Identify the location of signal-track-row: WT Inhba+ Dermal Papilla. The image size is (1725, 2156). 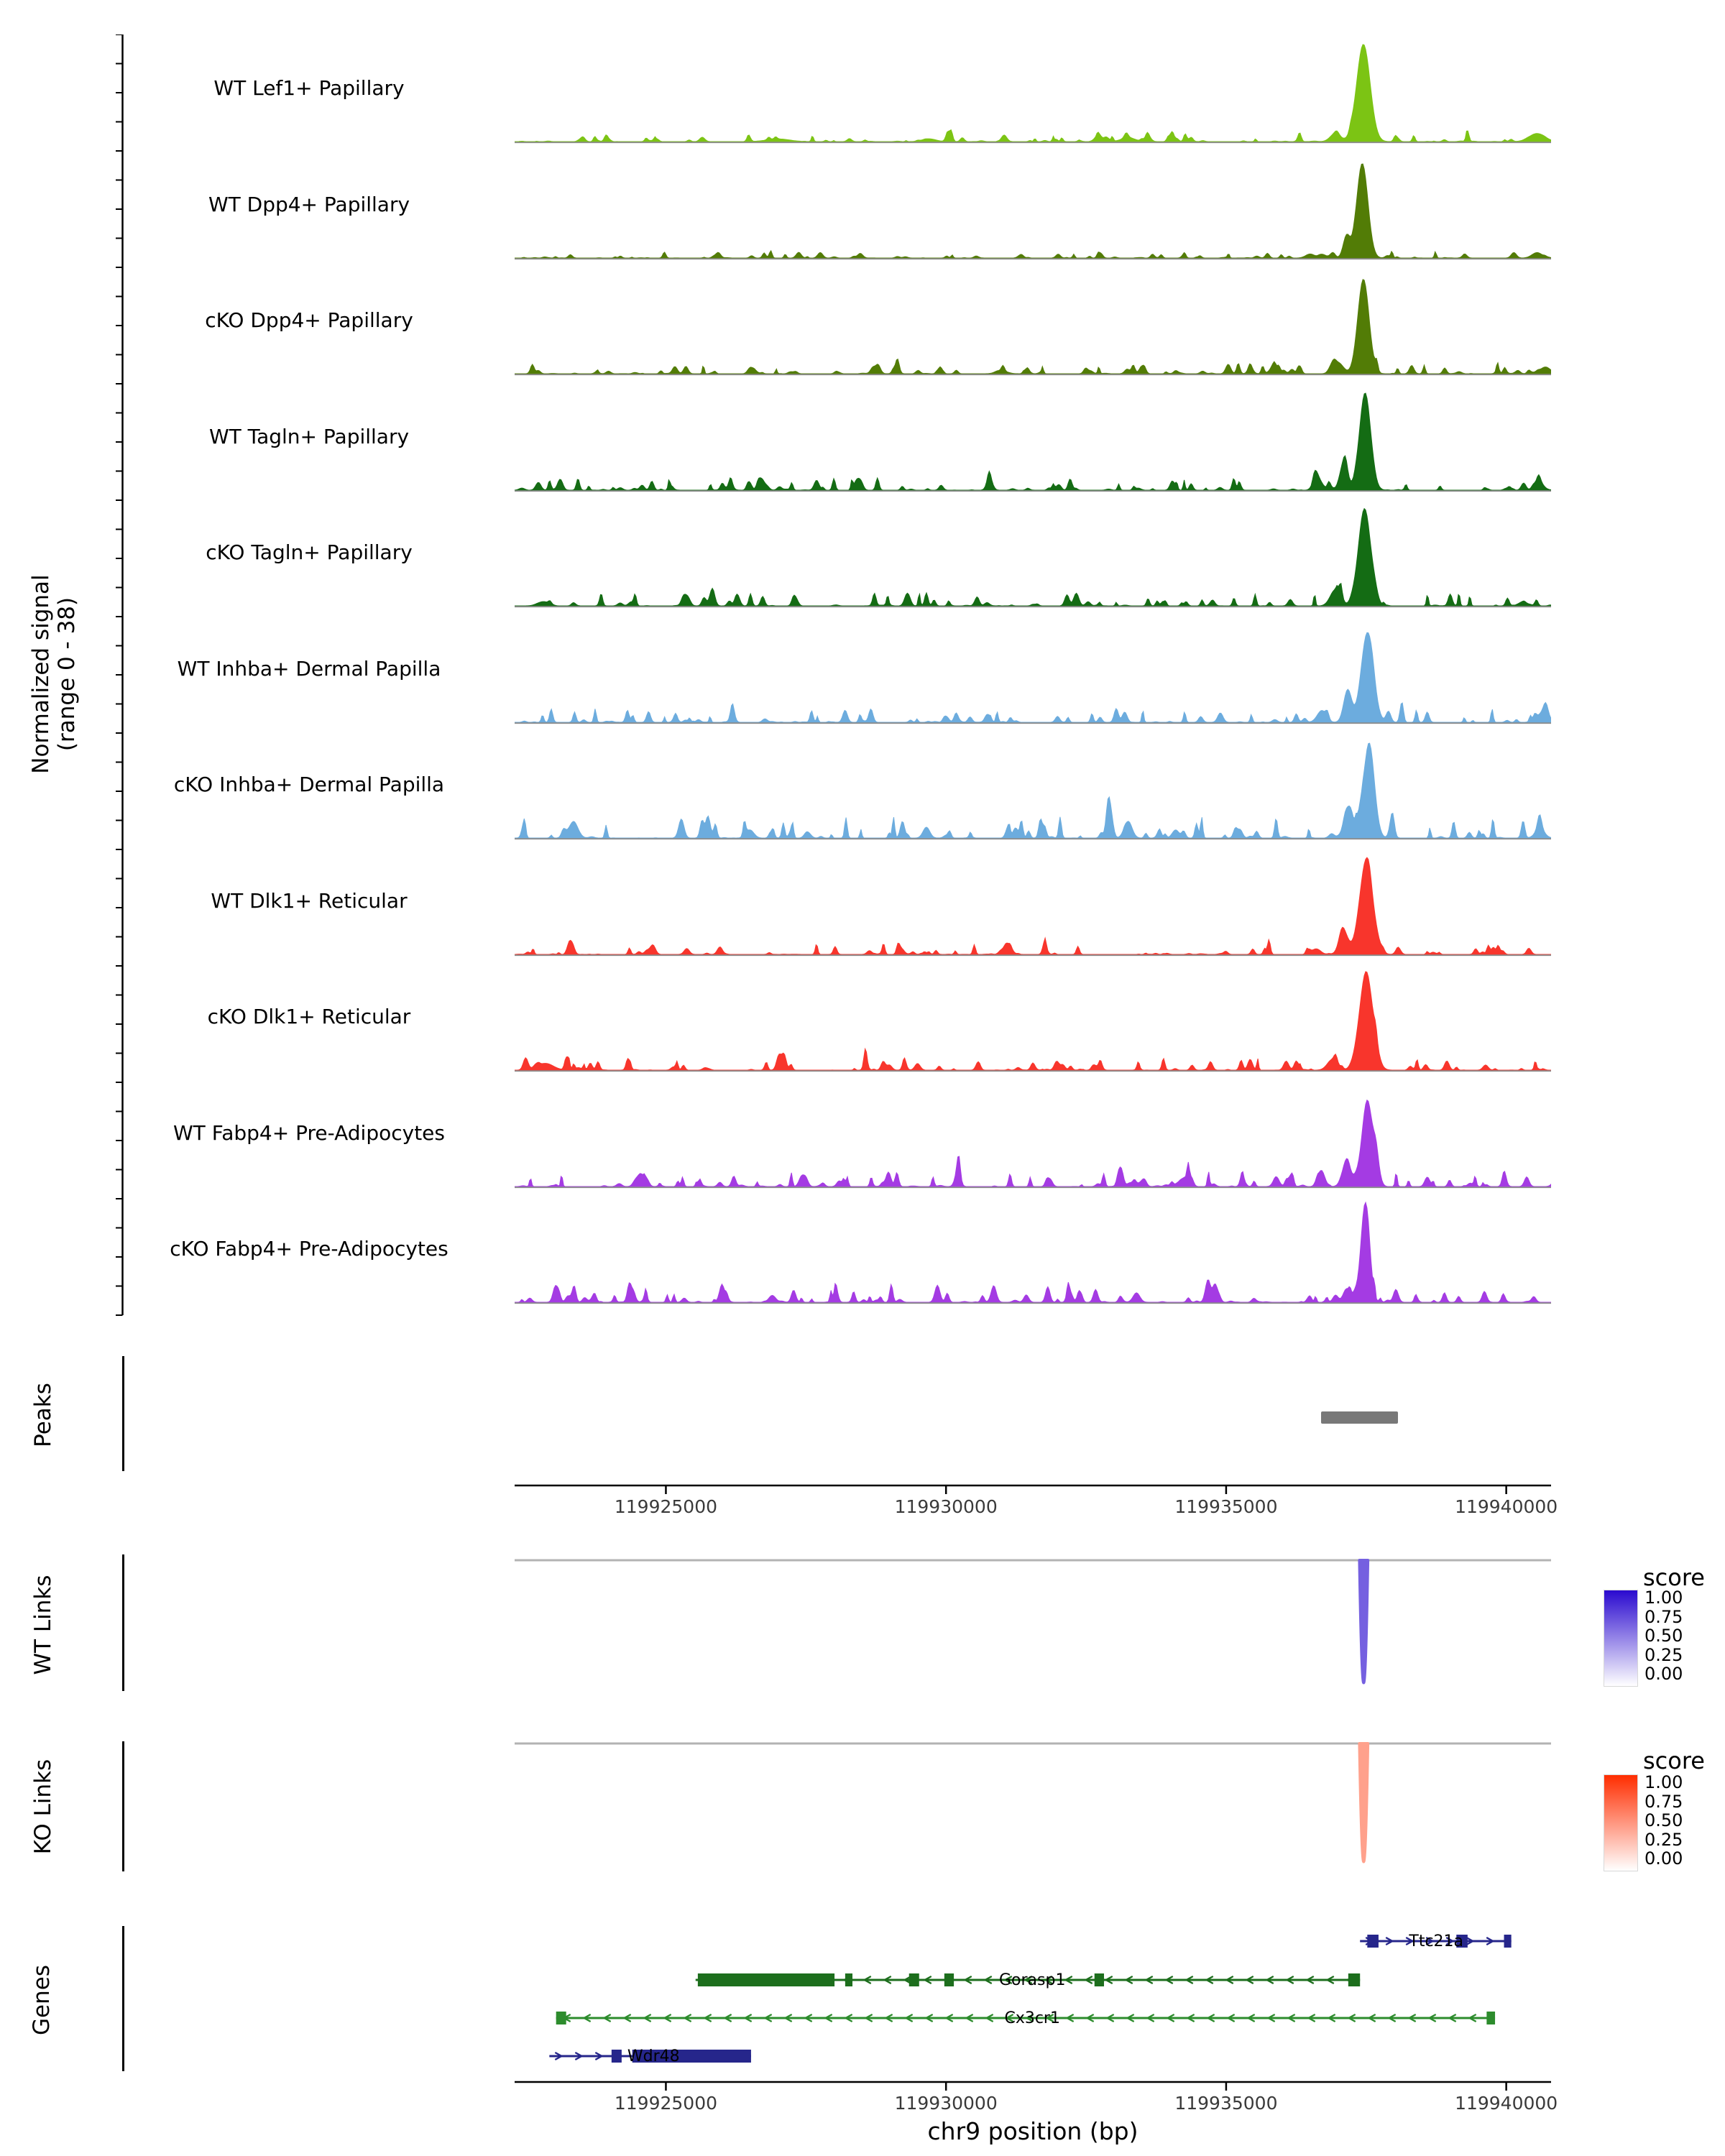
(862, 671).